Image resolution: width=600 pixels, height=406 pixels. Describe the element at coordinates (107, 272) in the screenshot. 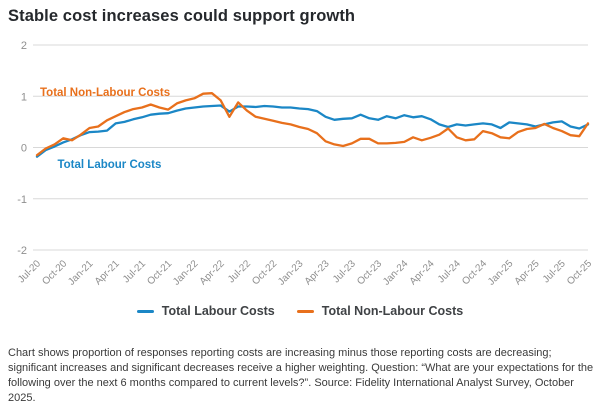

I see `x-tick-label: Apr-21` at that location.